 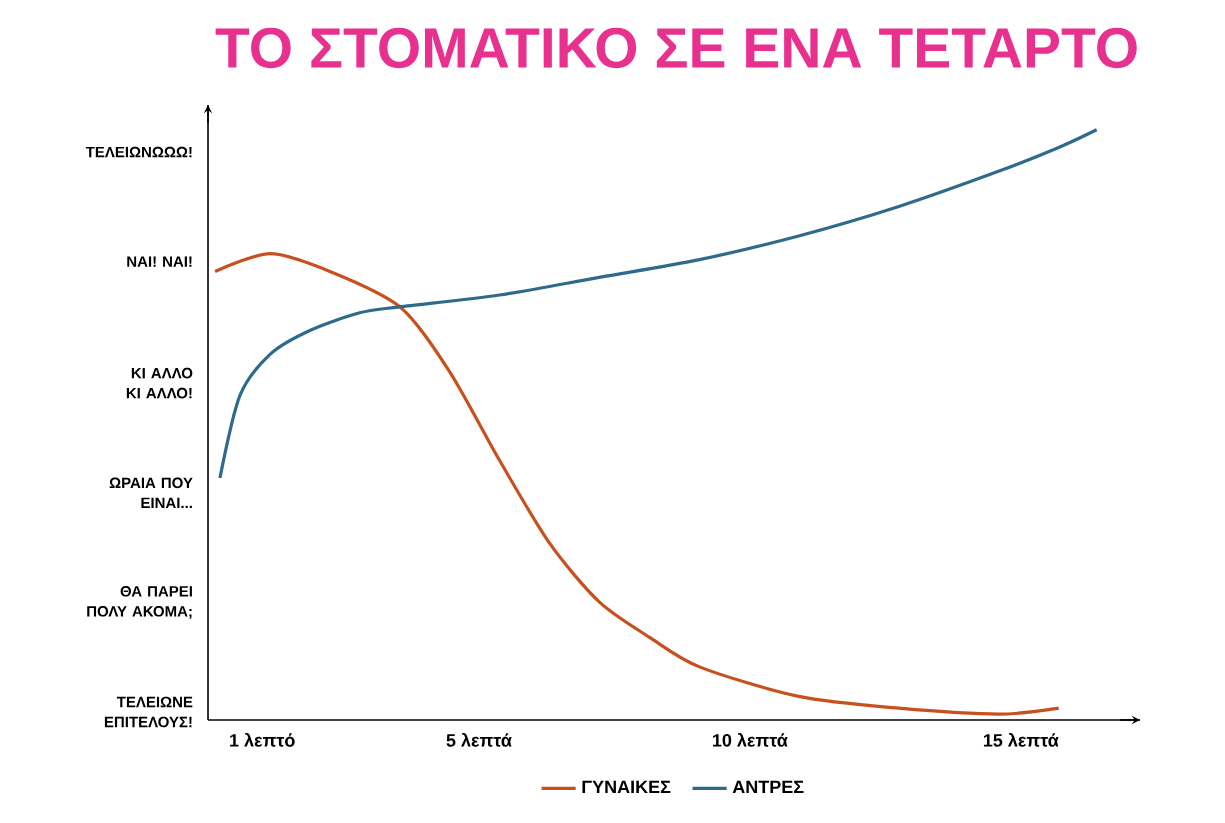 I want to click on x-tick-label: 1 λεπτό, so click(x=262, y=740).